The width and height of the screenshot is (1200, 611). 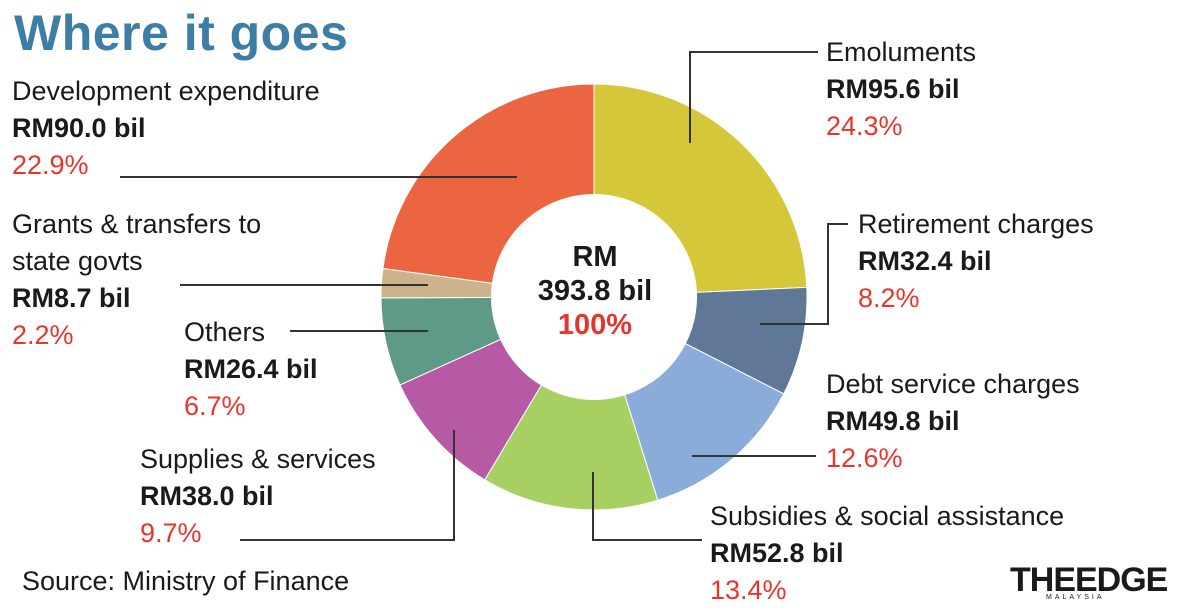 I want to click on label-percent: 2.2%, so click(x=43, y=335).